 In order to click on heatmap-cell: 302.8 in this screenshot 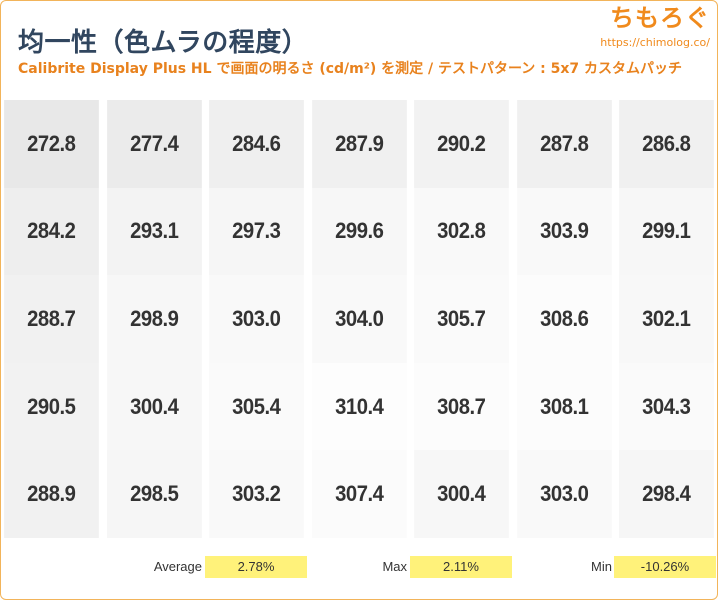, I will do `click(461, 231)`.